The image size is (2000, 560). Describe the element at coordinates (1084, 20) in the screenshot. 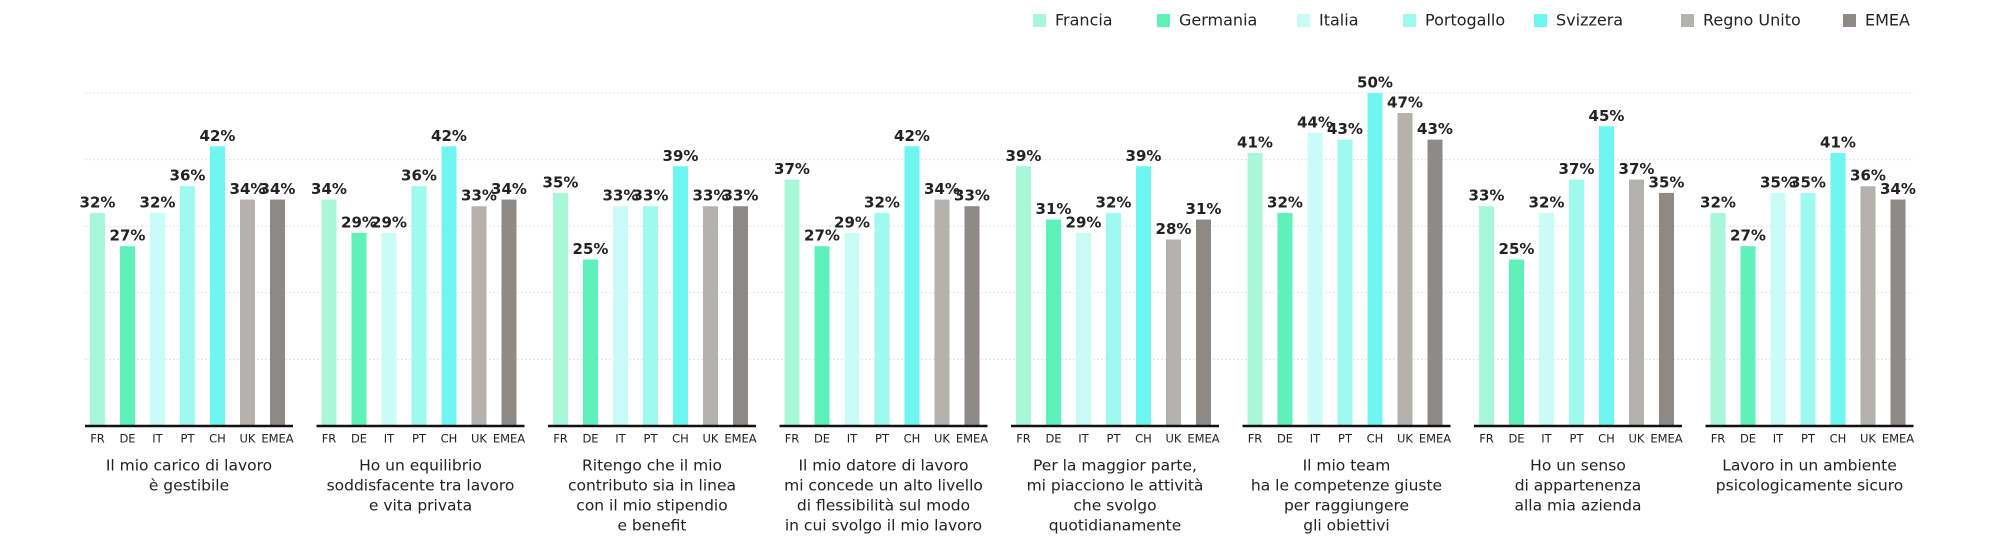

I see `legend-label: Francia` at that location.